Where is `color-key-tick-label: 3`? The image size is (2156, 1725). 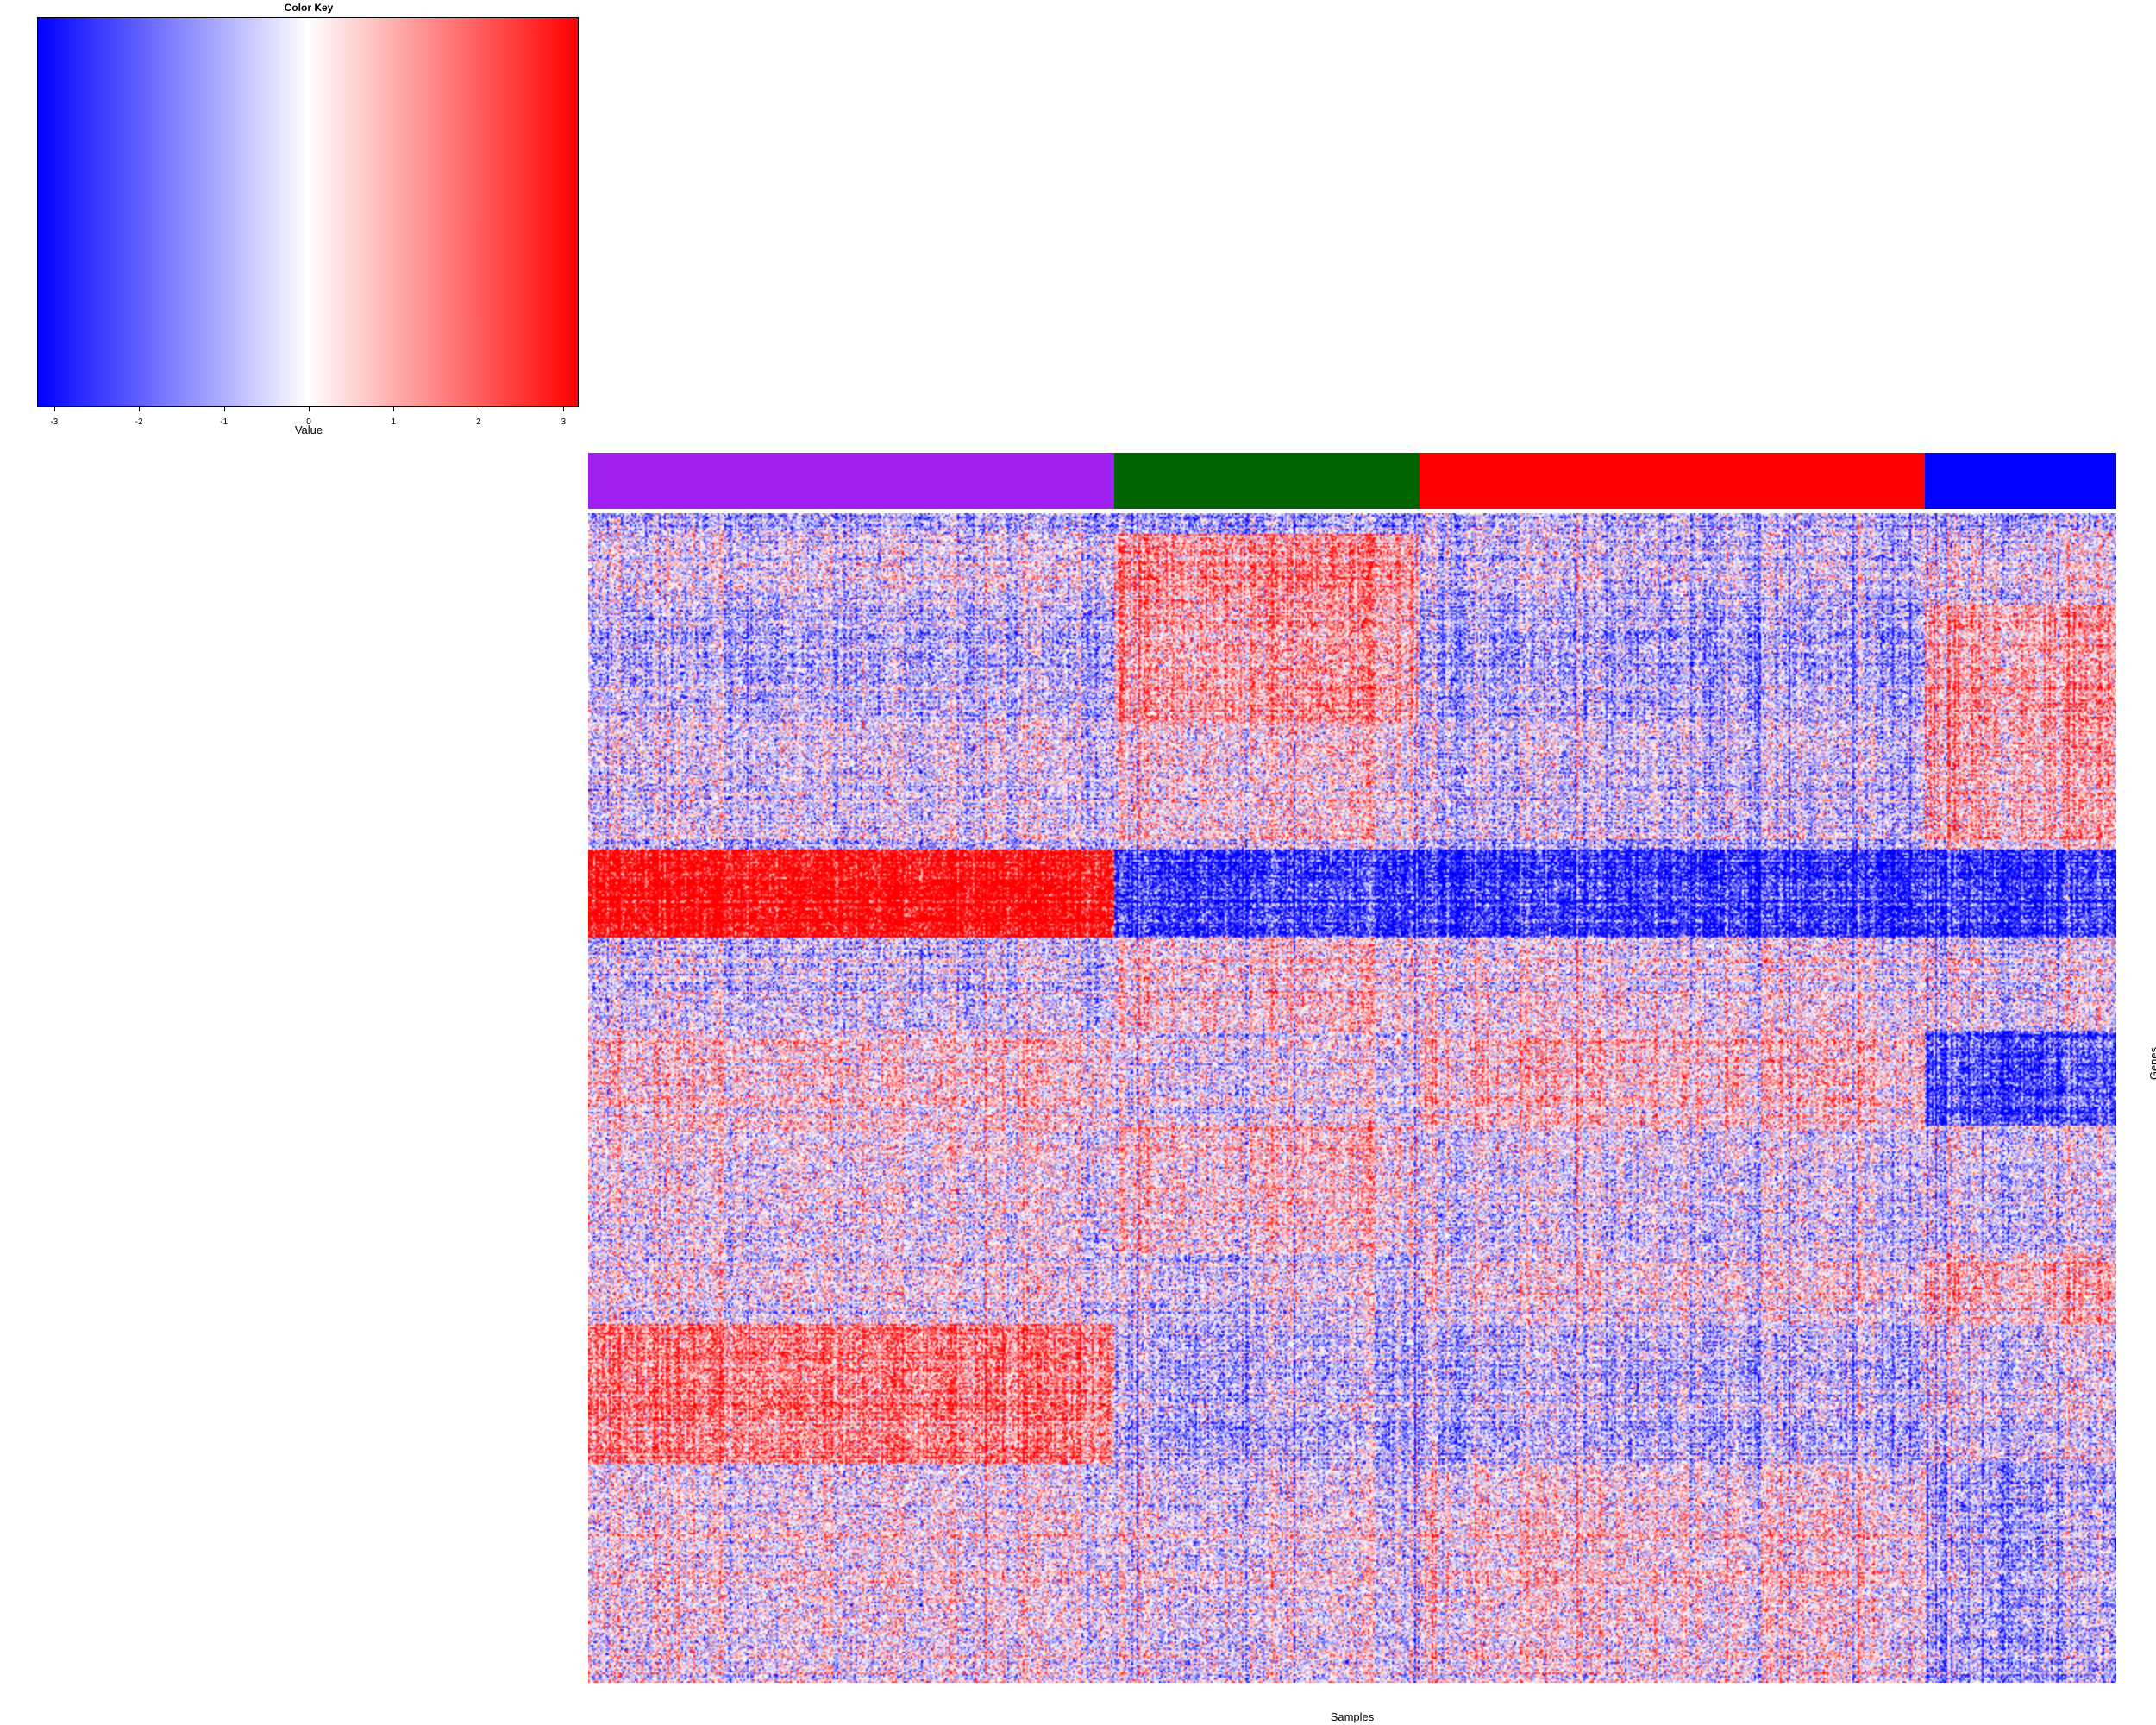
color-key-tick-label: 3 is located at coordinates (564, 422).